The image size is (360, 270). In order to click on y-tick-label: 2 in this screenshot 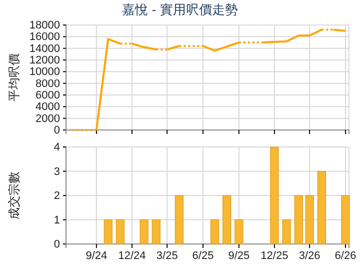, I will do `click(57, 196)`.